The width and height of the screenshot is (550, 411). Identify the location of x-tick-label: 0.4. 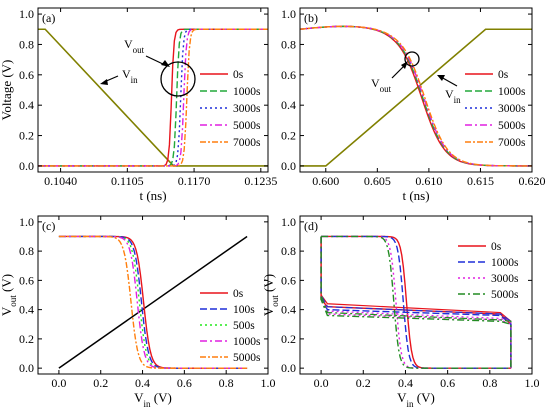
(142, 383).